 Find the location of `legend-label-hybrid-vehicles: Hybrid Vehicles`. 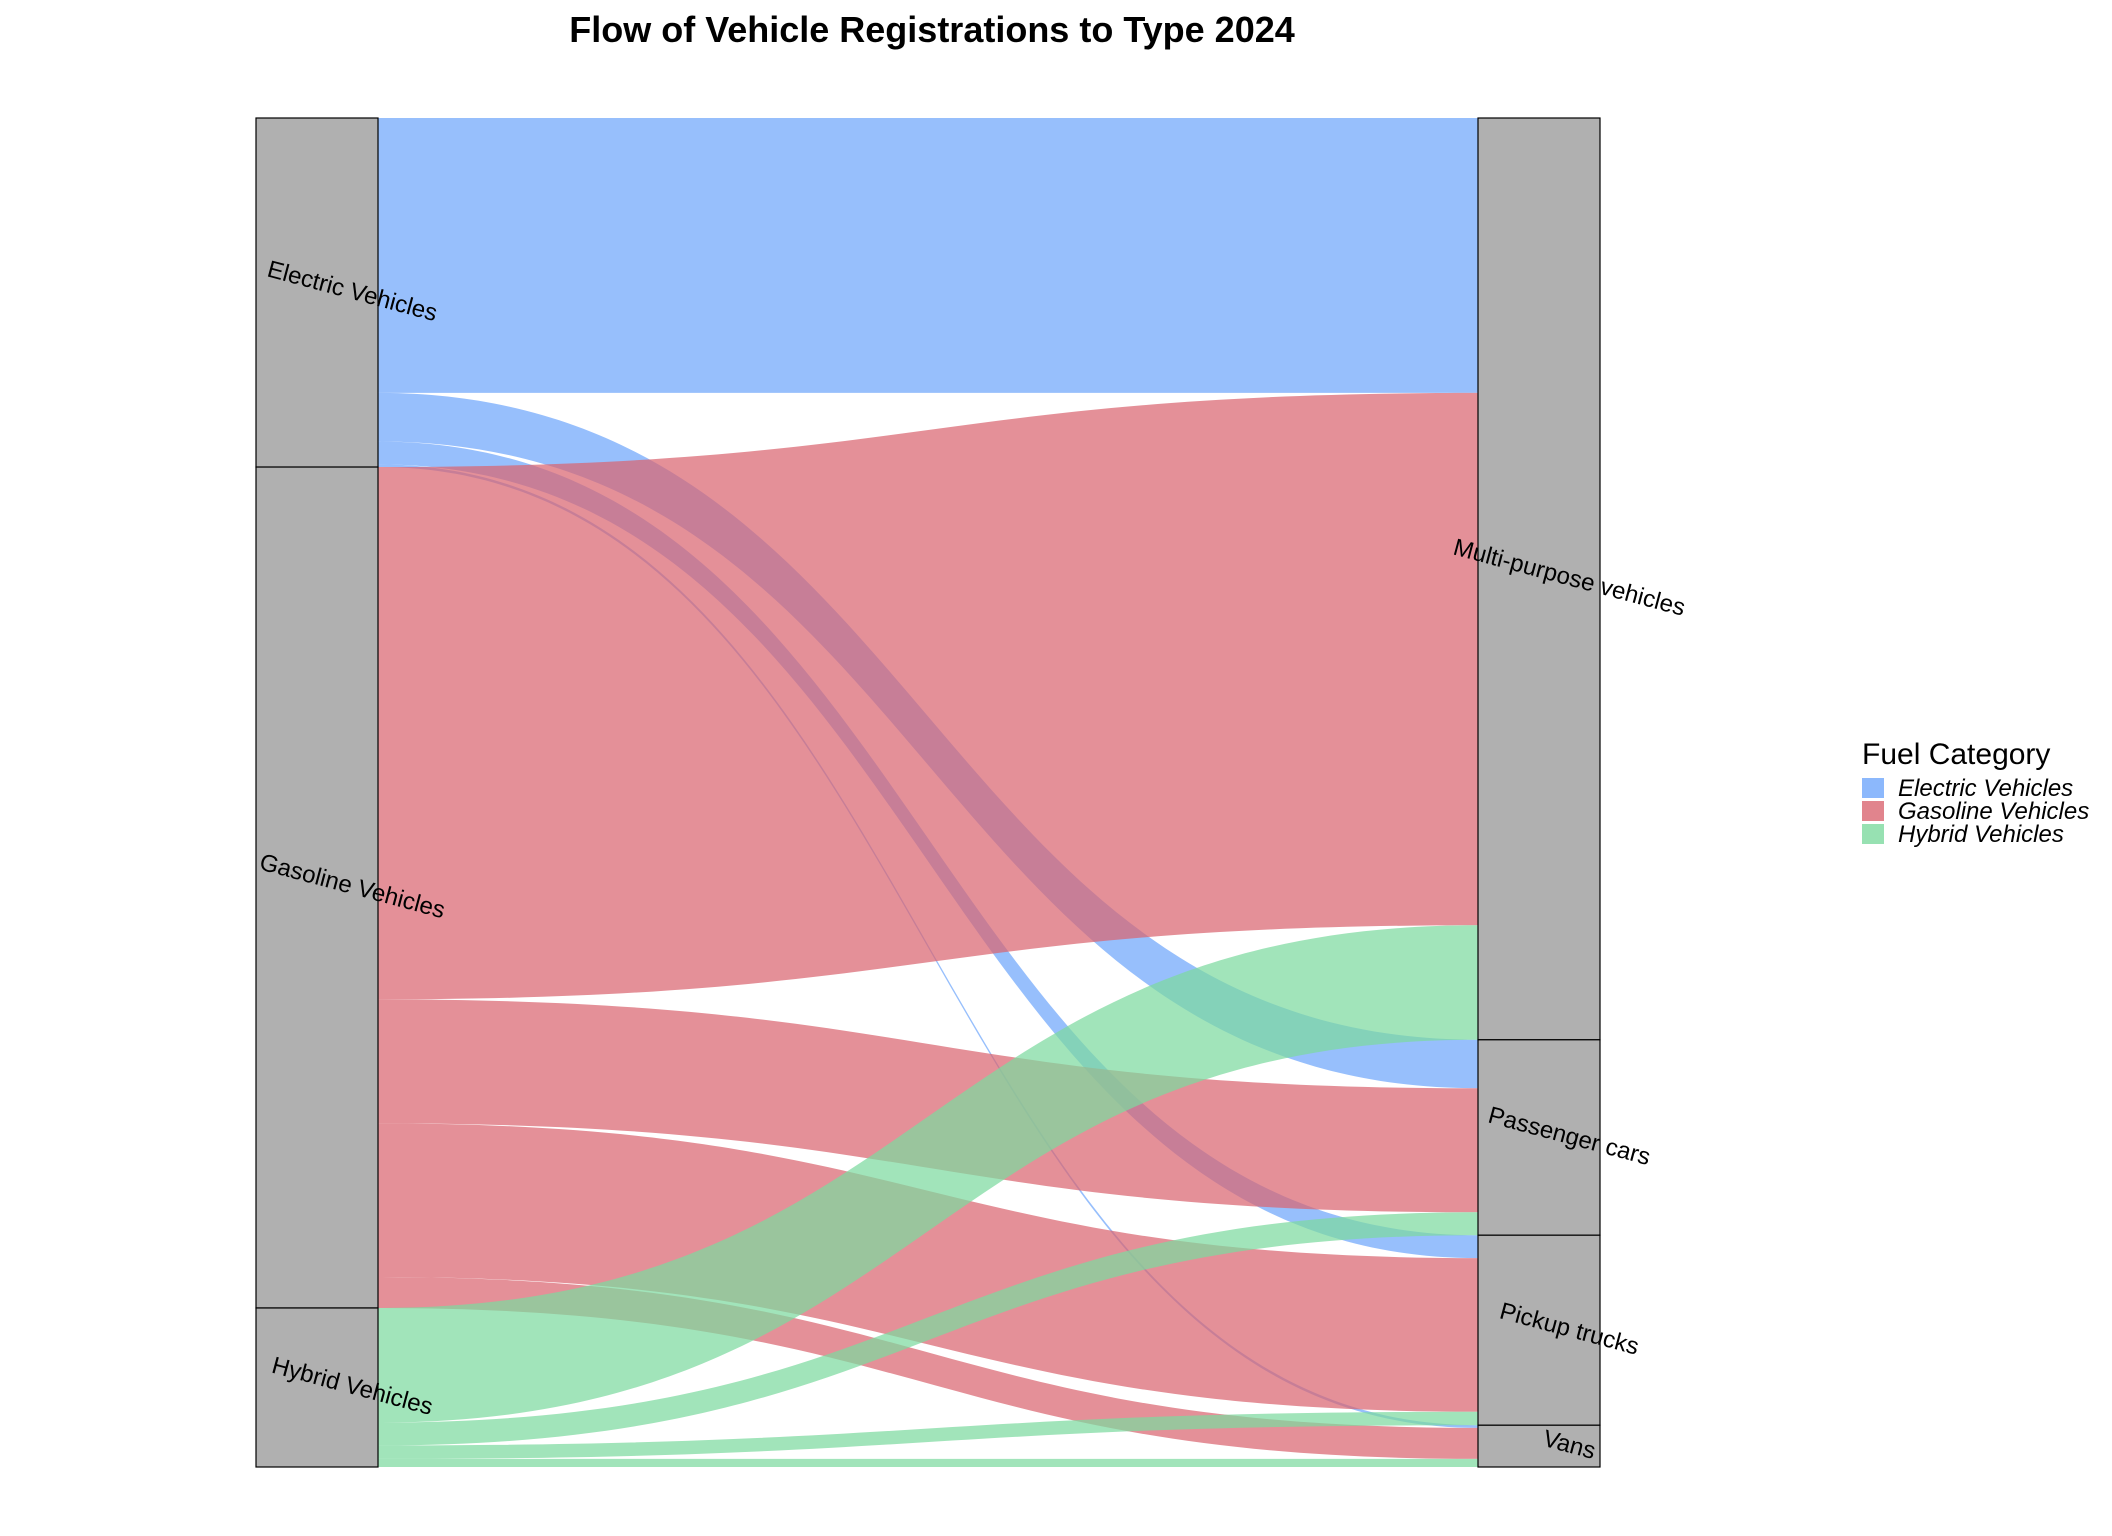

legend-label-hybrid-vehicles: Hybrid Vehicles is located at coordinates (1981, 834).